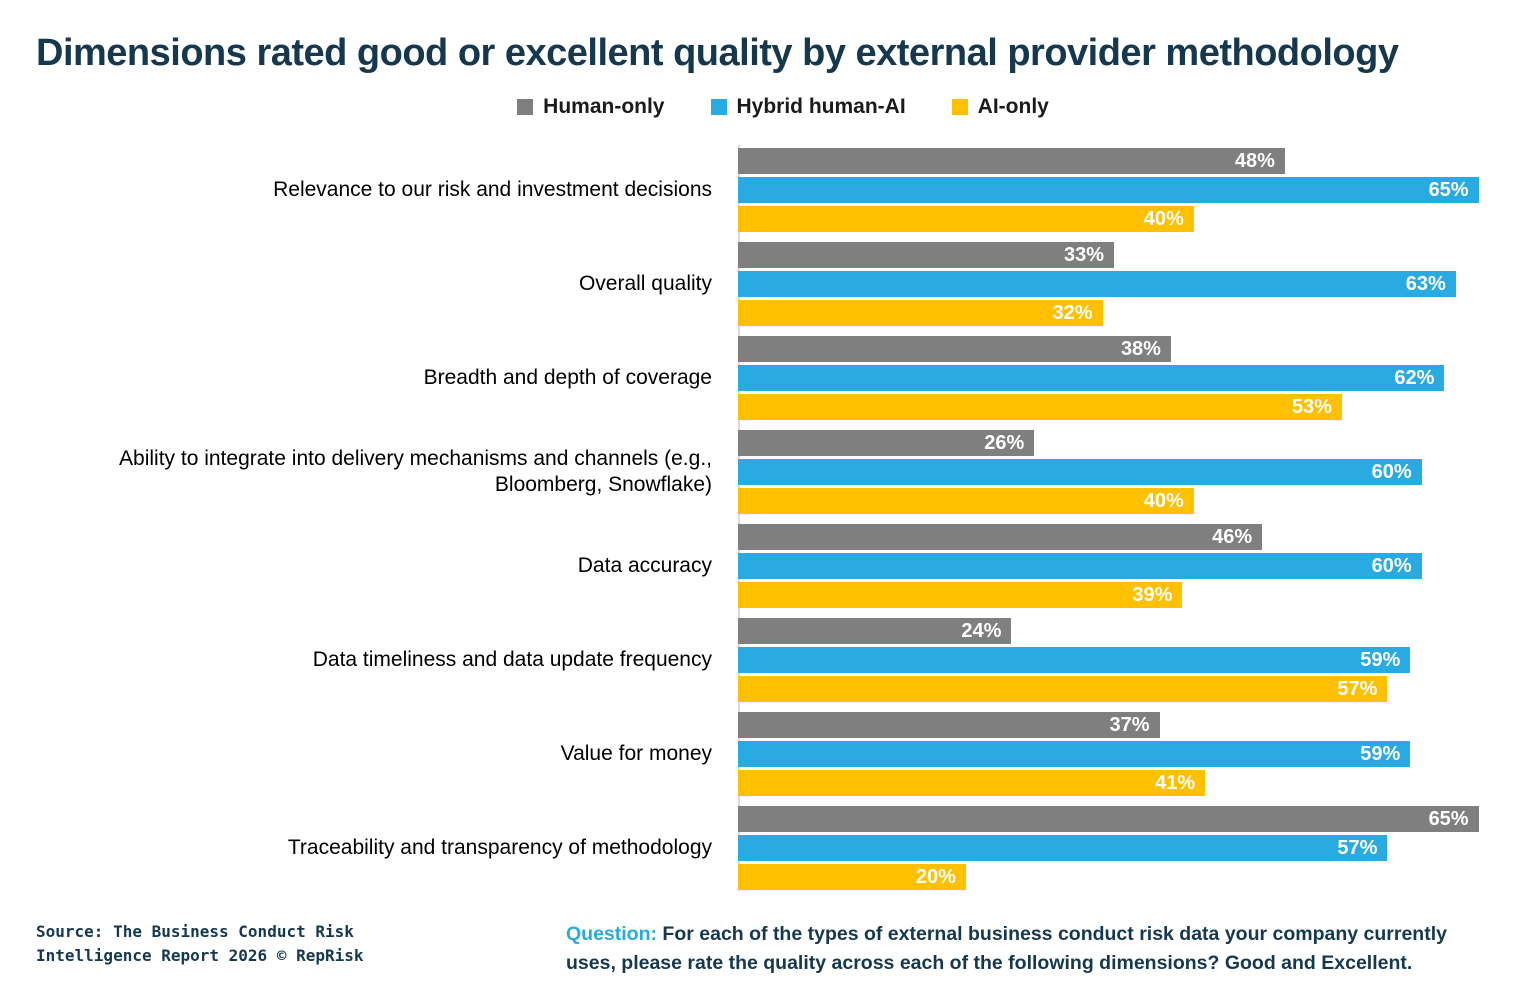 Image resolution: width=1538 pixels, height=999 pixels. Describe the element at coordinates (644, 565) in the screenshot. I see `category-label: Data accuracy` at that location.